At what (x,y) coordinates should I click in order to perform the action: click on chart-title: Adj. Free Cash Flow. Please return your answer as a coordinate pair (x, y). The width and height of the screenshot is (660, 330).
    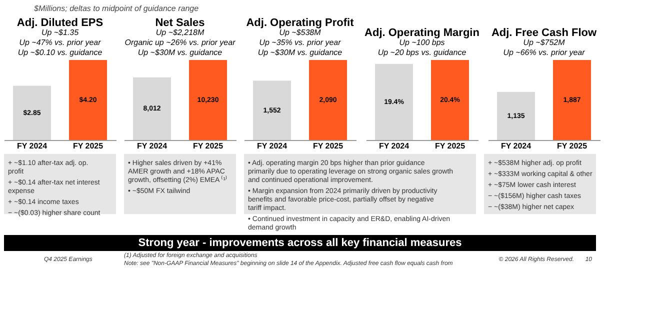
    Looking at the image, I should click on (544, 33).